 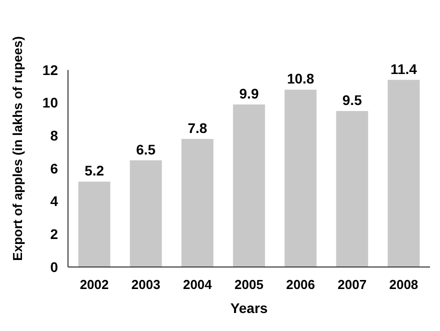 What do you see at coordinates (249, 93) in the screenshot?
I see `data-label: 9.9` at bounding box center [249, 93].